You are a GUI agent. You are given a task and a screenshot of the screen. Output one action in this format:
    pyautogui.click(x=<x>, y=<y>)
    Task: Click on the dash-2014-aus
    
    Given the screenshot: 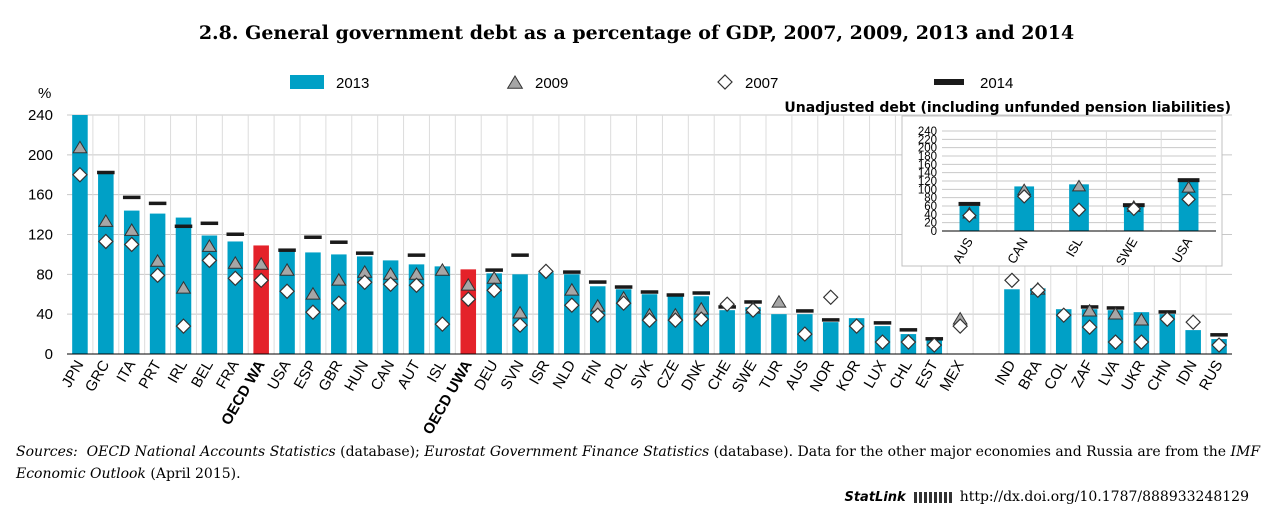 What is the action you would take?
    pyautogui.click(x=805, y=311)
    